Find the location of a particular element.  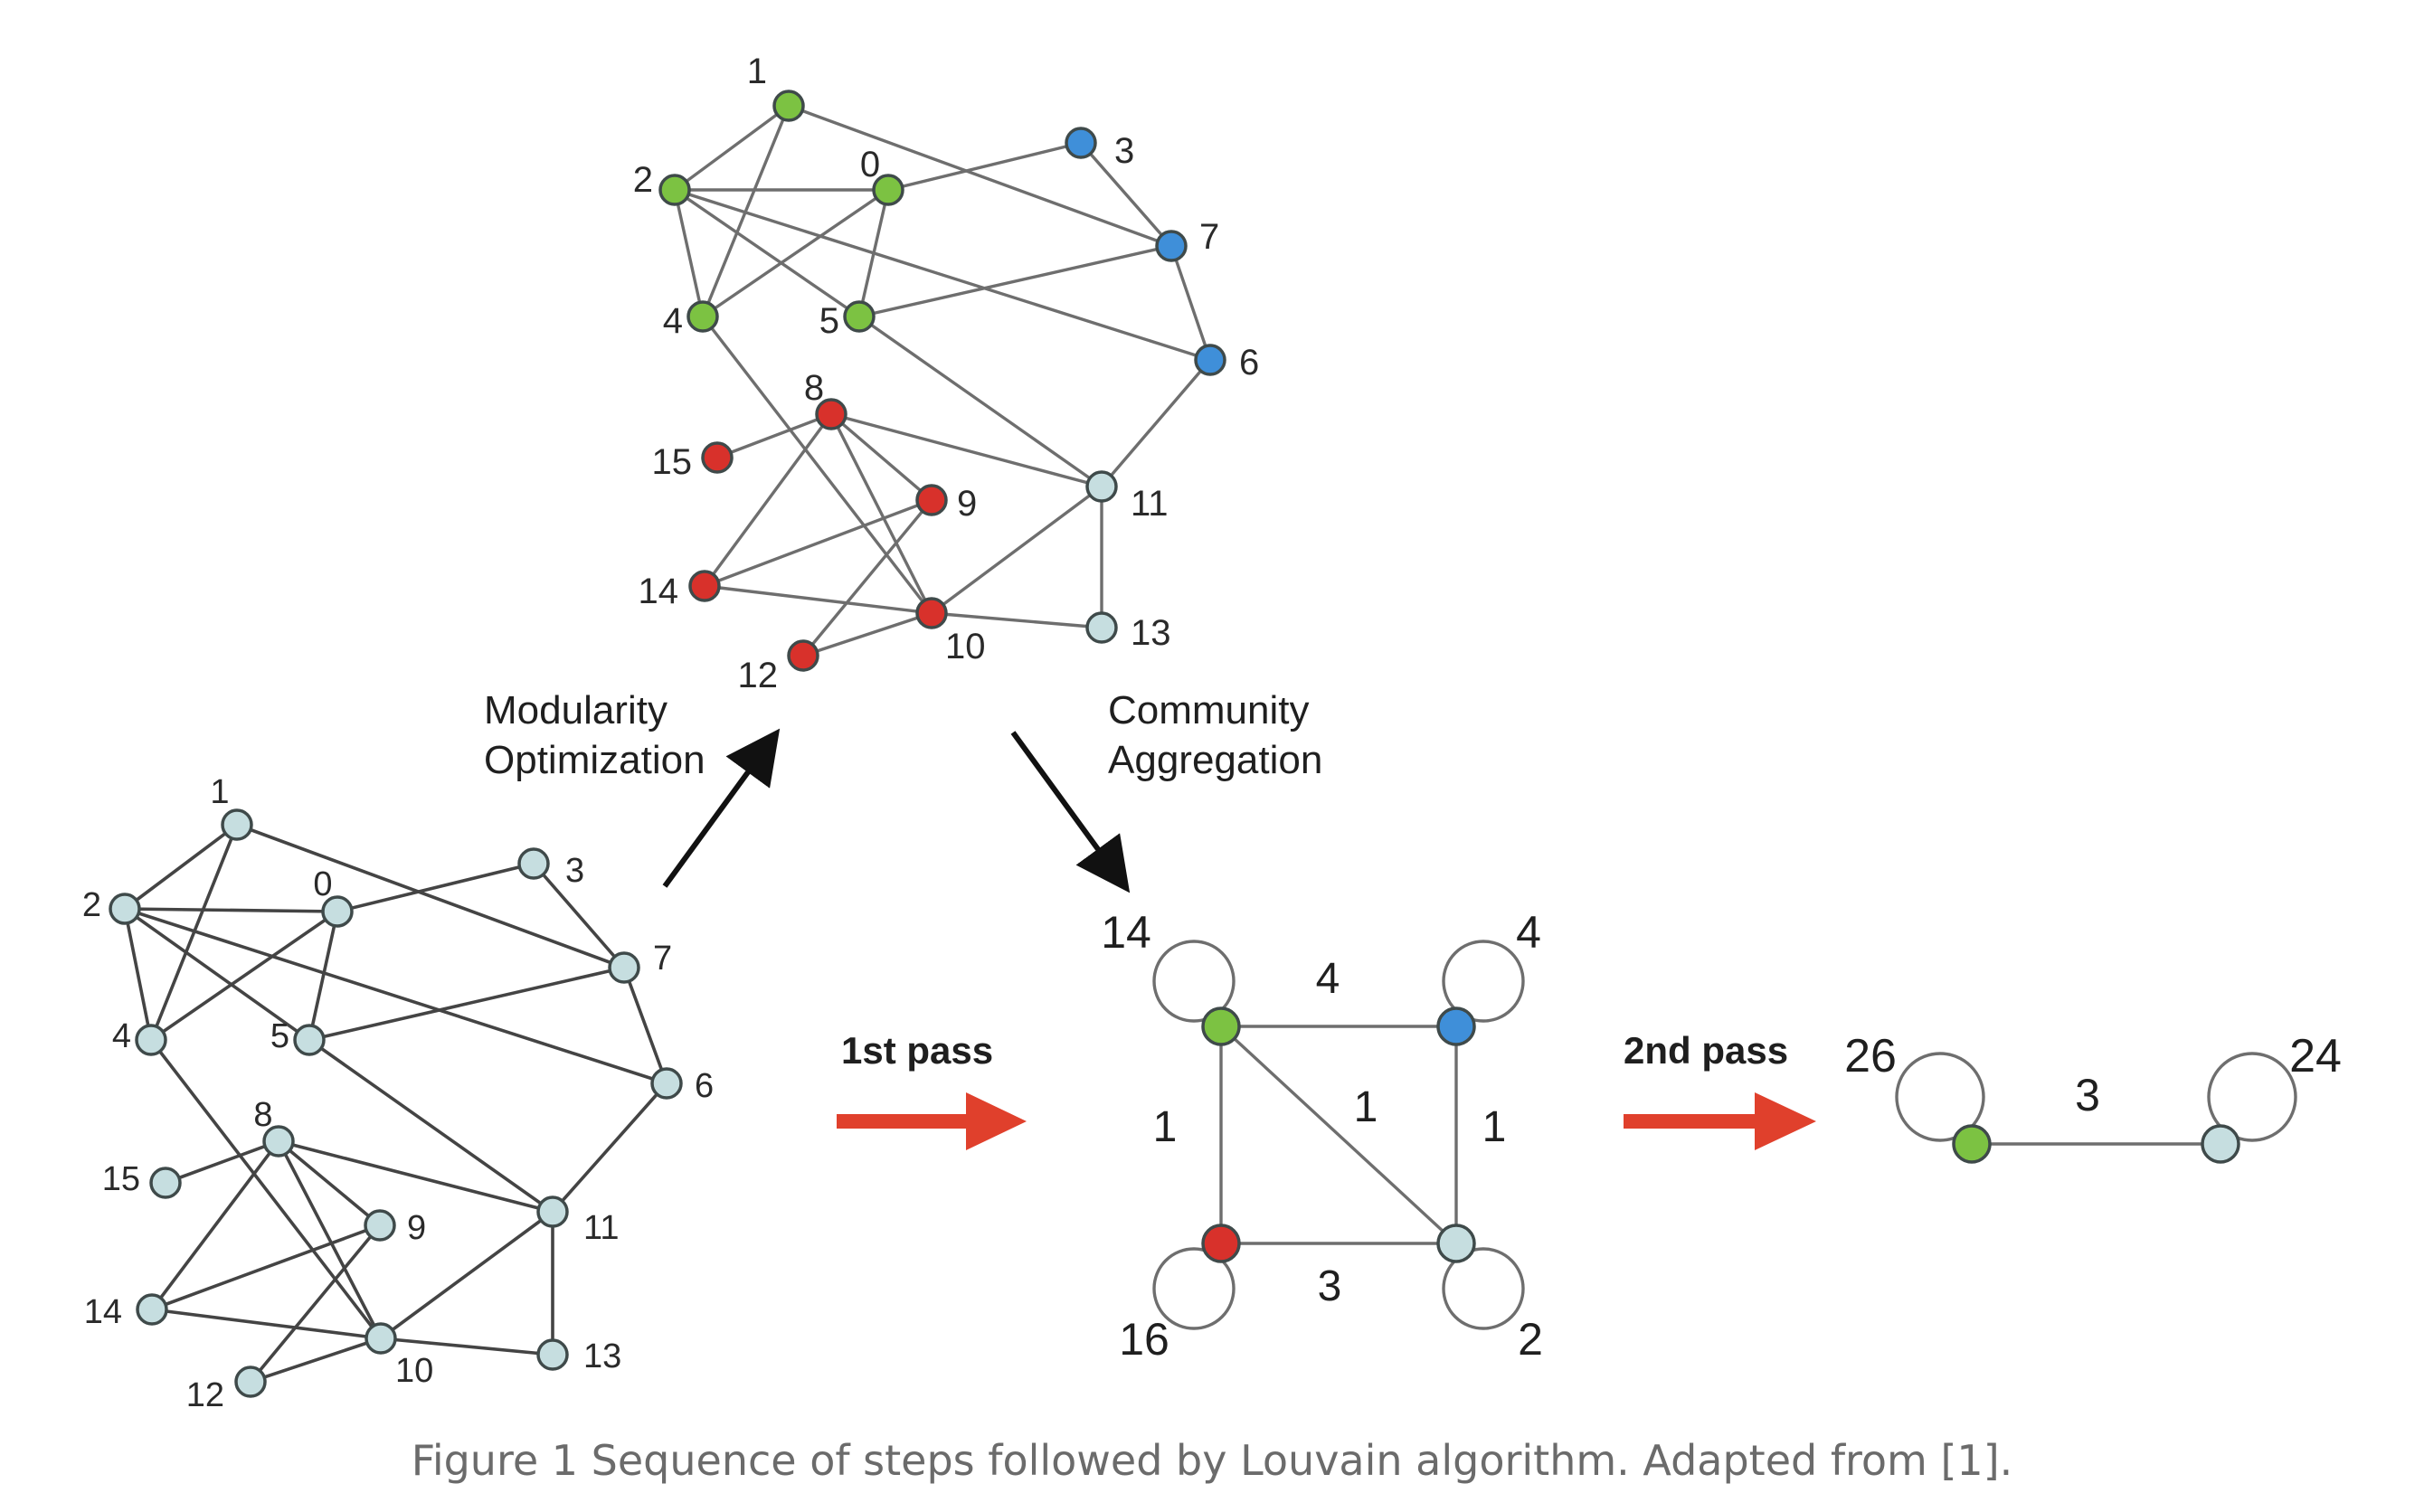

node-label-15: 15 is located at coordinates (672, 462).